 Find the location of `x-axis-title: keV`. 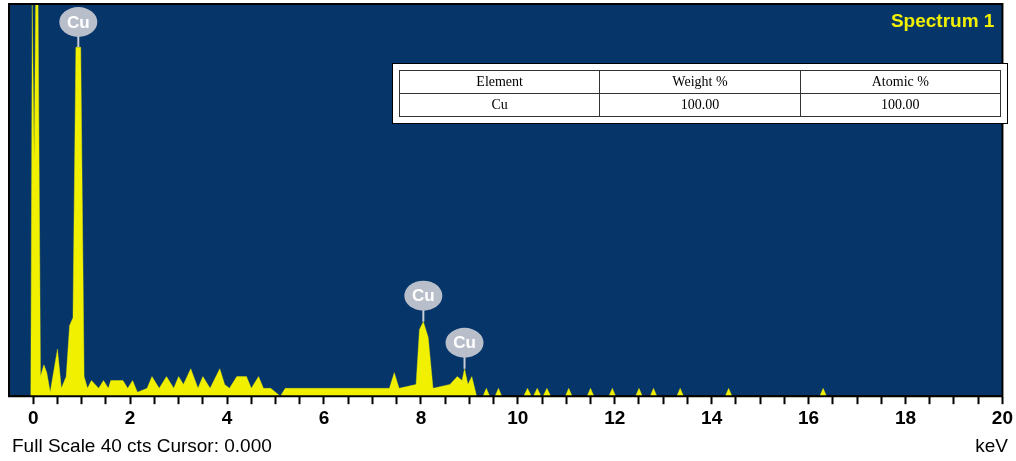

x-axis-title: keV is located at coordinates (991, 446).